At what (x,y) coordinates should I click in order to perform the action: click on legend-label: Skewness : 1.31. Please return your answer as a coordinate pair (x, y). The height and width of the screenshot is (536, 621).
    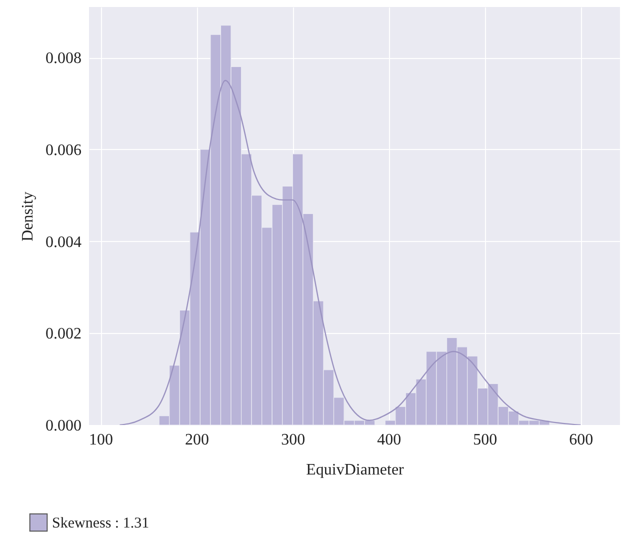
    Looking at the image, I should click on (101, 524).